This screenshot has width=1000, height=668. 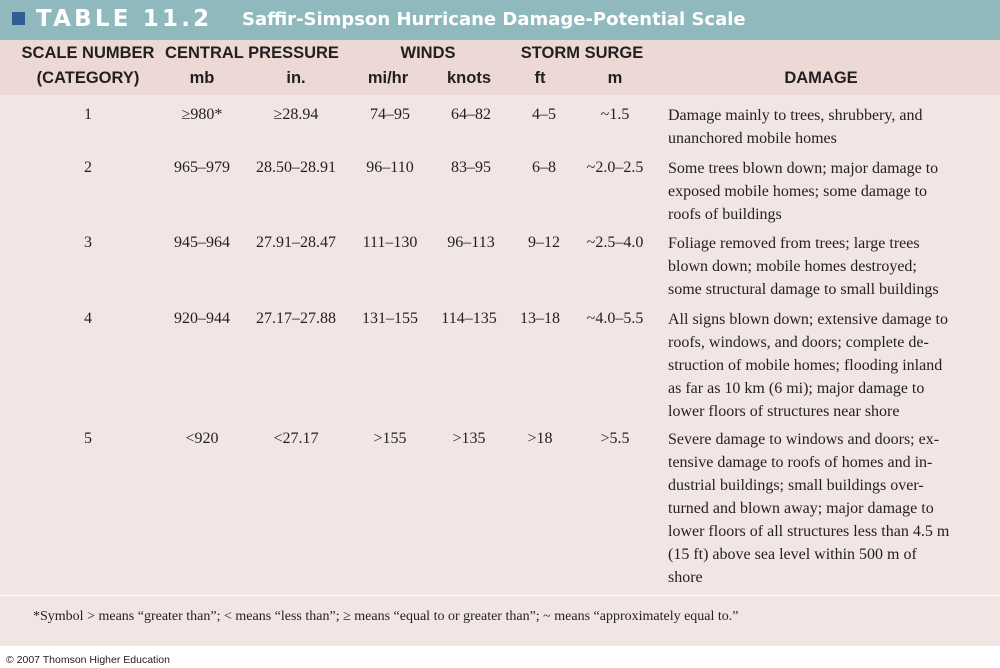 I want to click on damage-line: exposed mobile homes; some damage to, so click(x=798, y=191).